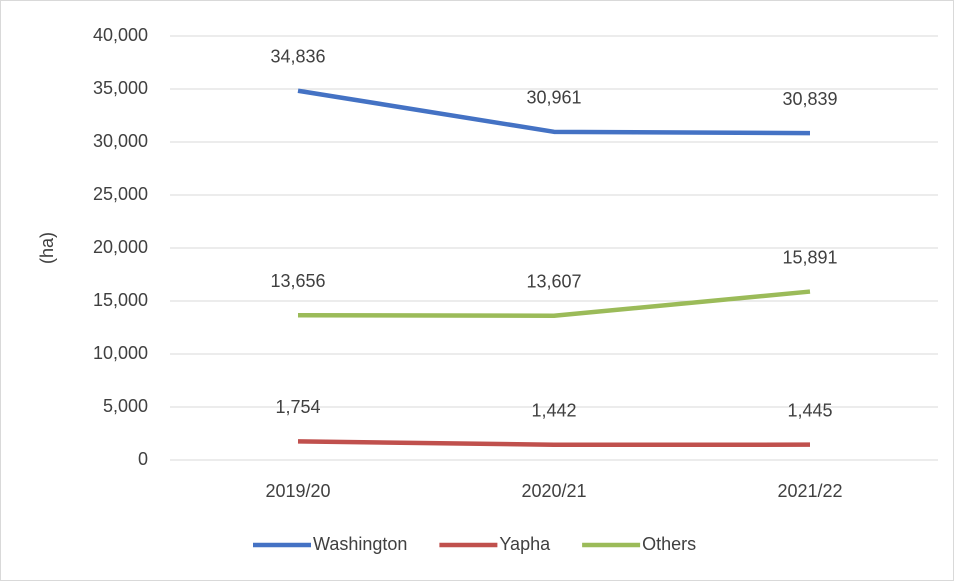 The width and height of the screenshot is (954, 581). I want to click on data-label: 13,607, so click(553, 282).